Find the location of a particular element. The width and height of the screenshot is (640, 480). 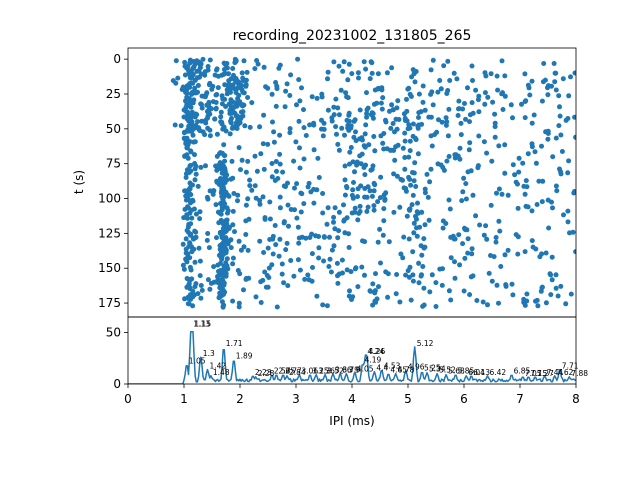

raster-y-tick-label: 50 is located at coordinates (113, 129).